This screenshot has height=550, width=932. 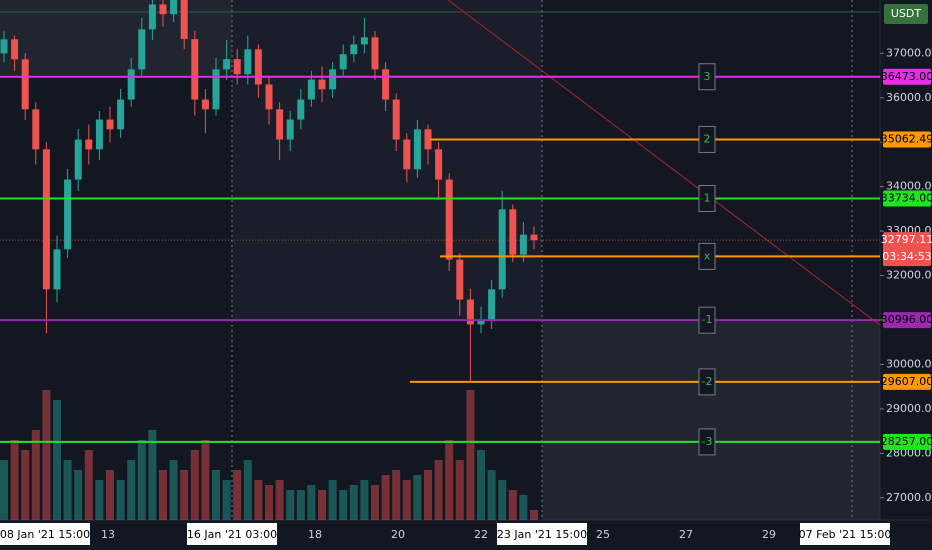 I want to click on x-tick-label: 07 Feb '21 15:00, so click(x=845, y=534).